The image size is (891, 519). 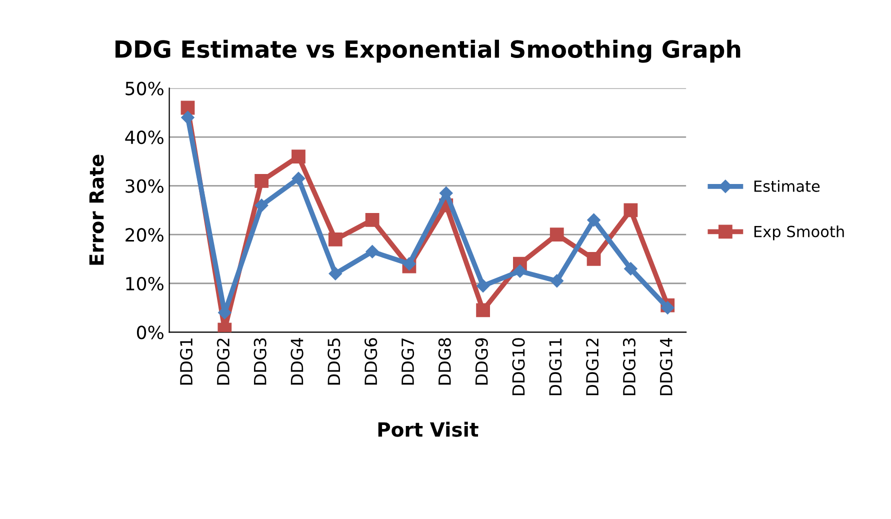 I want to click on x-tick-label: DDG10, so click(x=518, y=367).